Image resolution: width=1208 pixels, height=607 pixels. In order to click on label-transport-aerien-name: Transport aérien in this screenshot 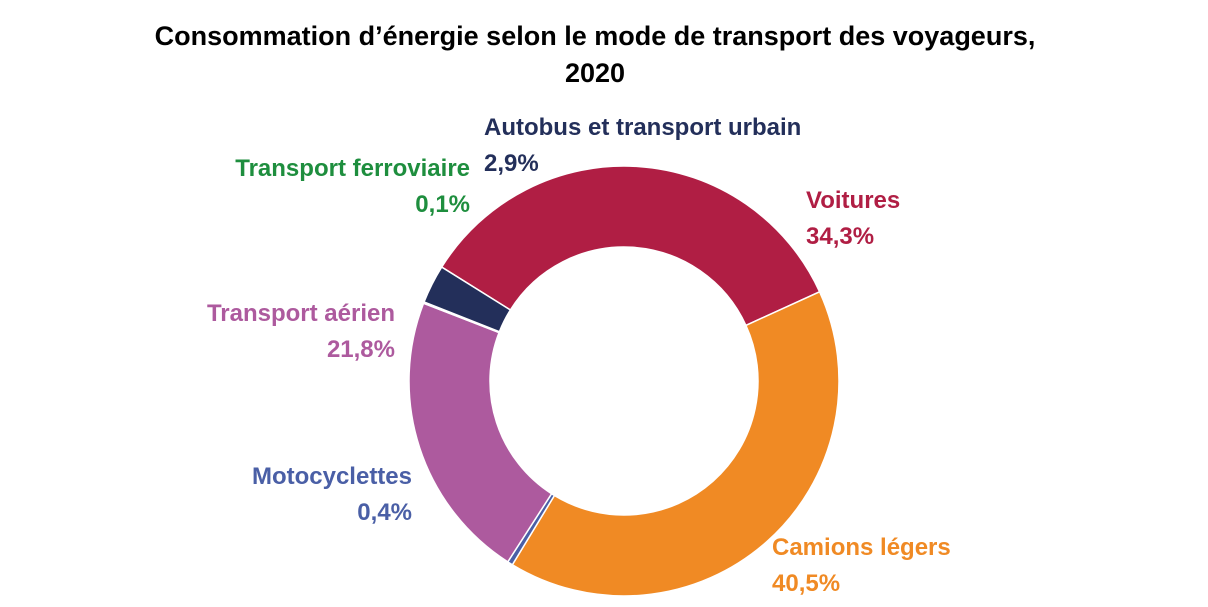, I will do `click(300, 313)`.